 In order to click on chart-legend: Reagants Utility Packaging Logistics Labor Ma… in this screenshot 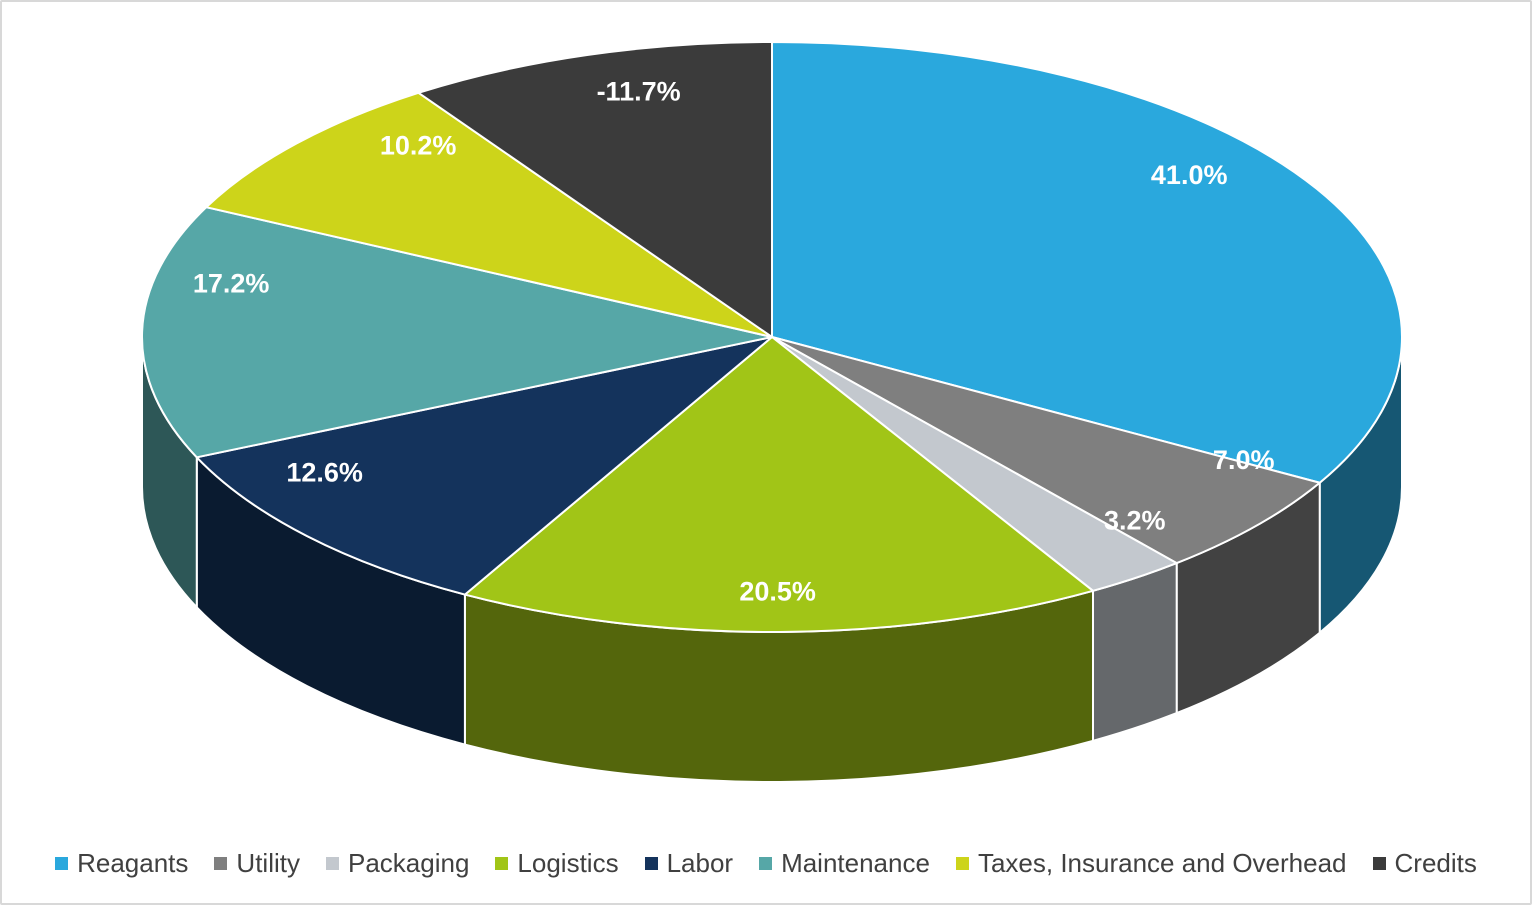, I will do `click(766, 863)`.